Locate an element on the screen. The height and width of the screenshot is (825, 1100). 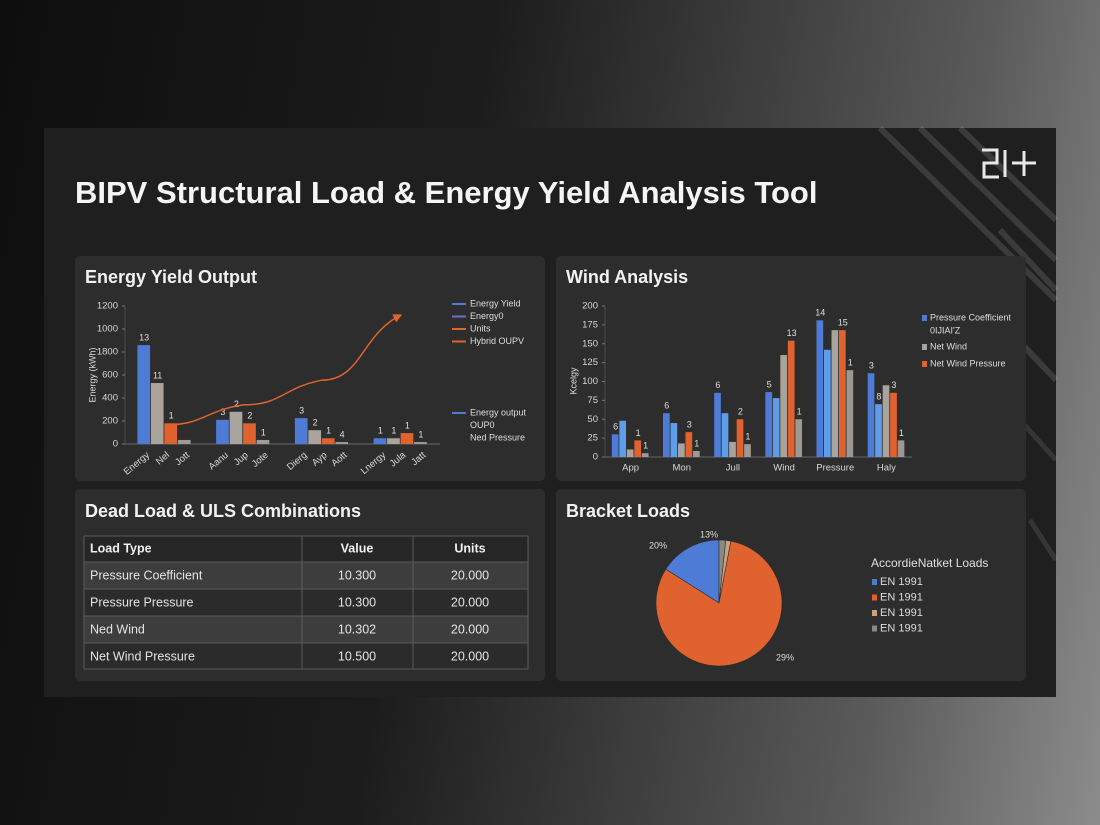
legend-label: Energy0 is located at coordinates (487, 316).